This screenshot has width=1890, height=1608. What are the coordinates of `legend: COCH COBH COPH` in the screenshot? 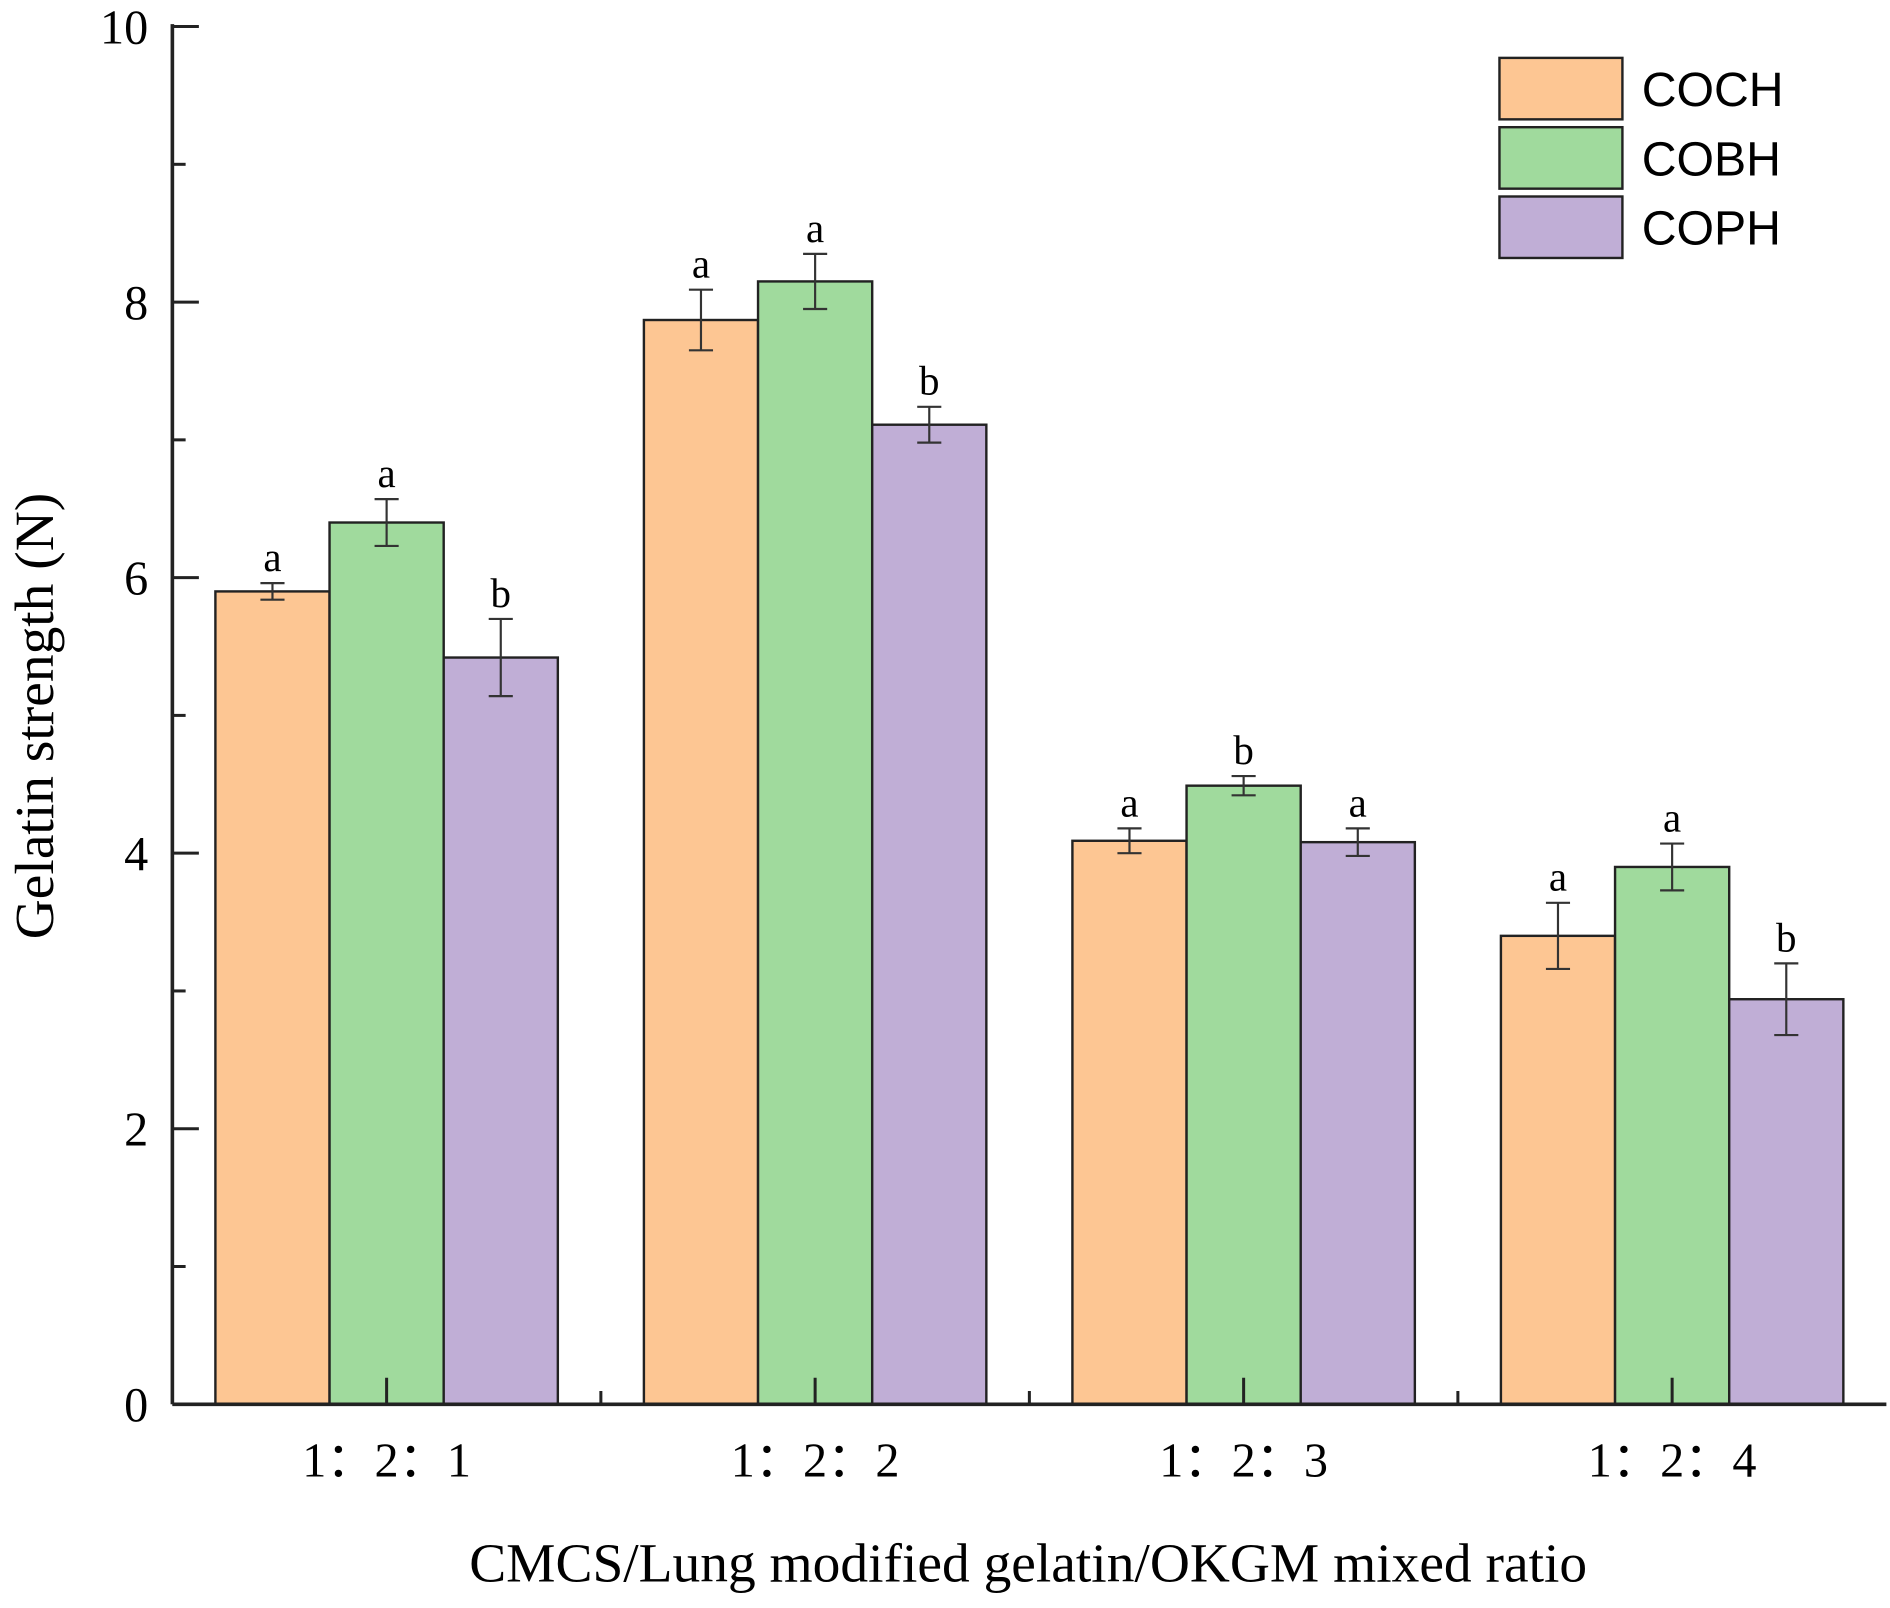 It's located at (1641, 158).